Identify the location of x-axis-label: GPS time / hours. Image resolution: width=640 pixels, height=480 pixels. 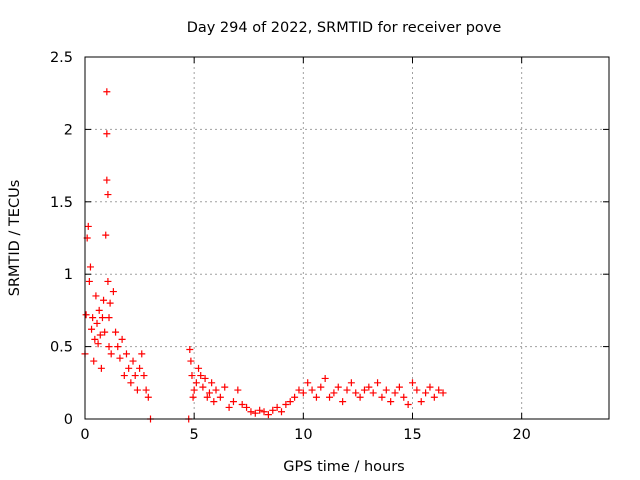
(343, 467).